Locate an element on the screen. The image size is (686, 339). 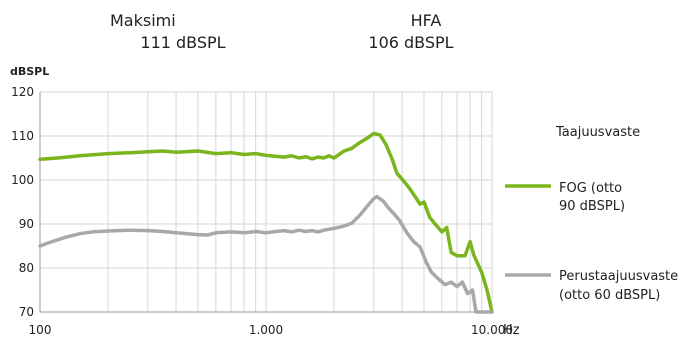
legend-label-fog: FOG (otto is located at coordinates (590, 188).